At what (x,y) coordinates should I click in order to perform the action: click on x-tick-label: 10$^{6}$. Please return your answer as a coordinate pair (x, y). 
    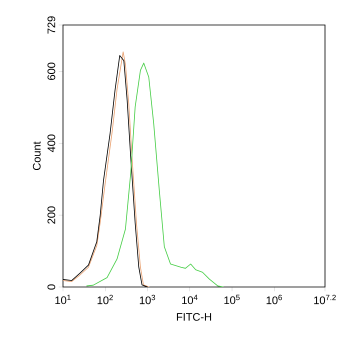
    Looking at the image, I should click on (274, 299).